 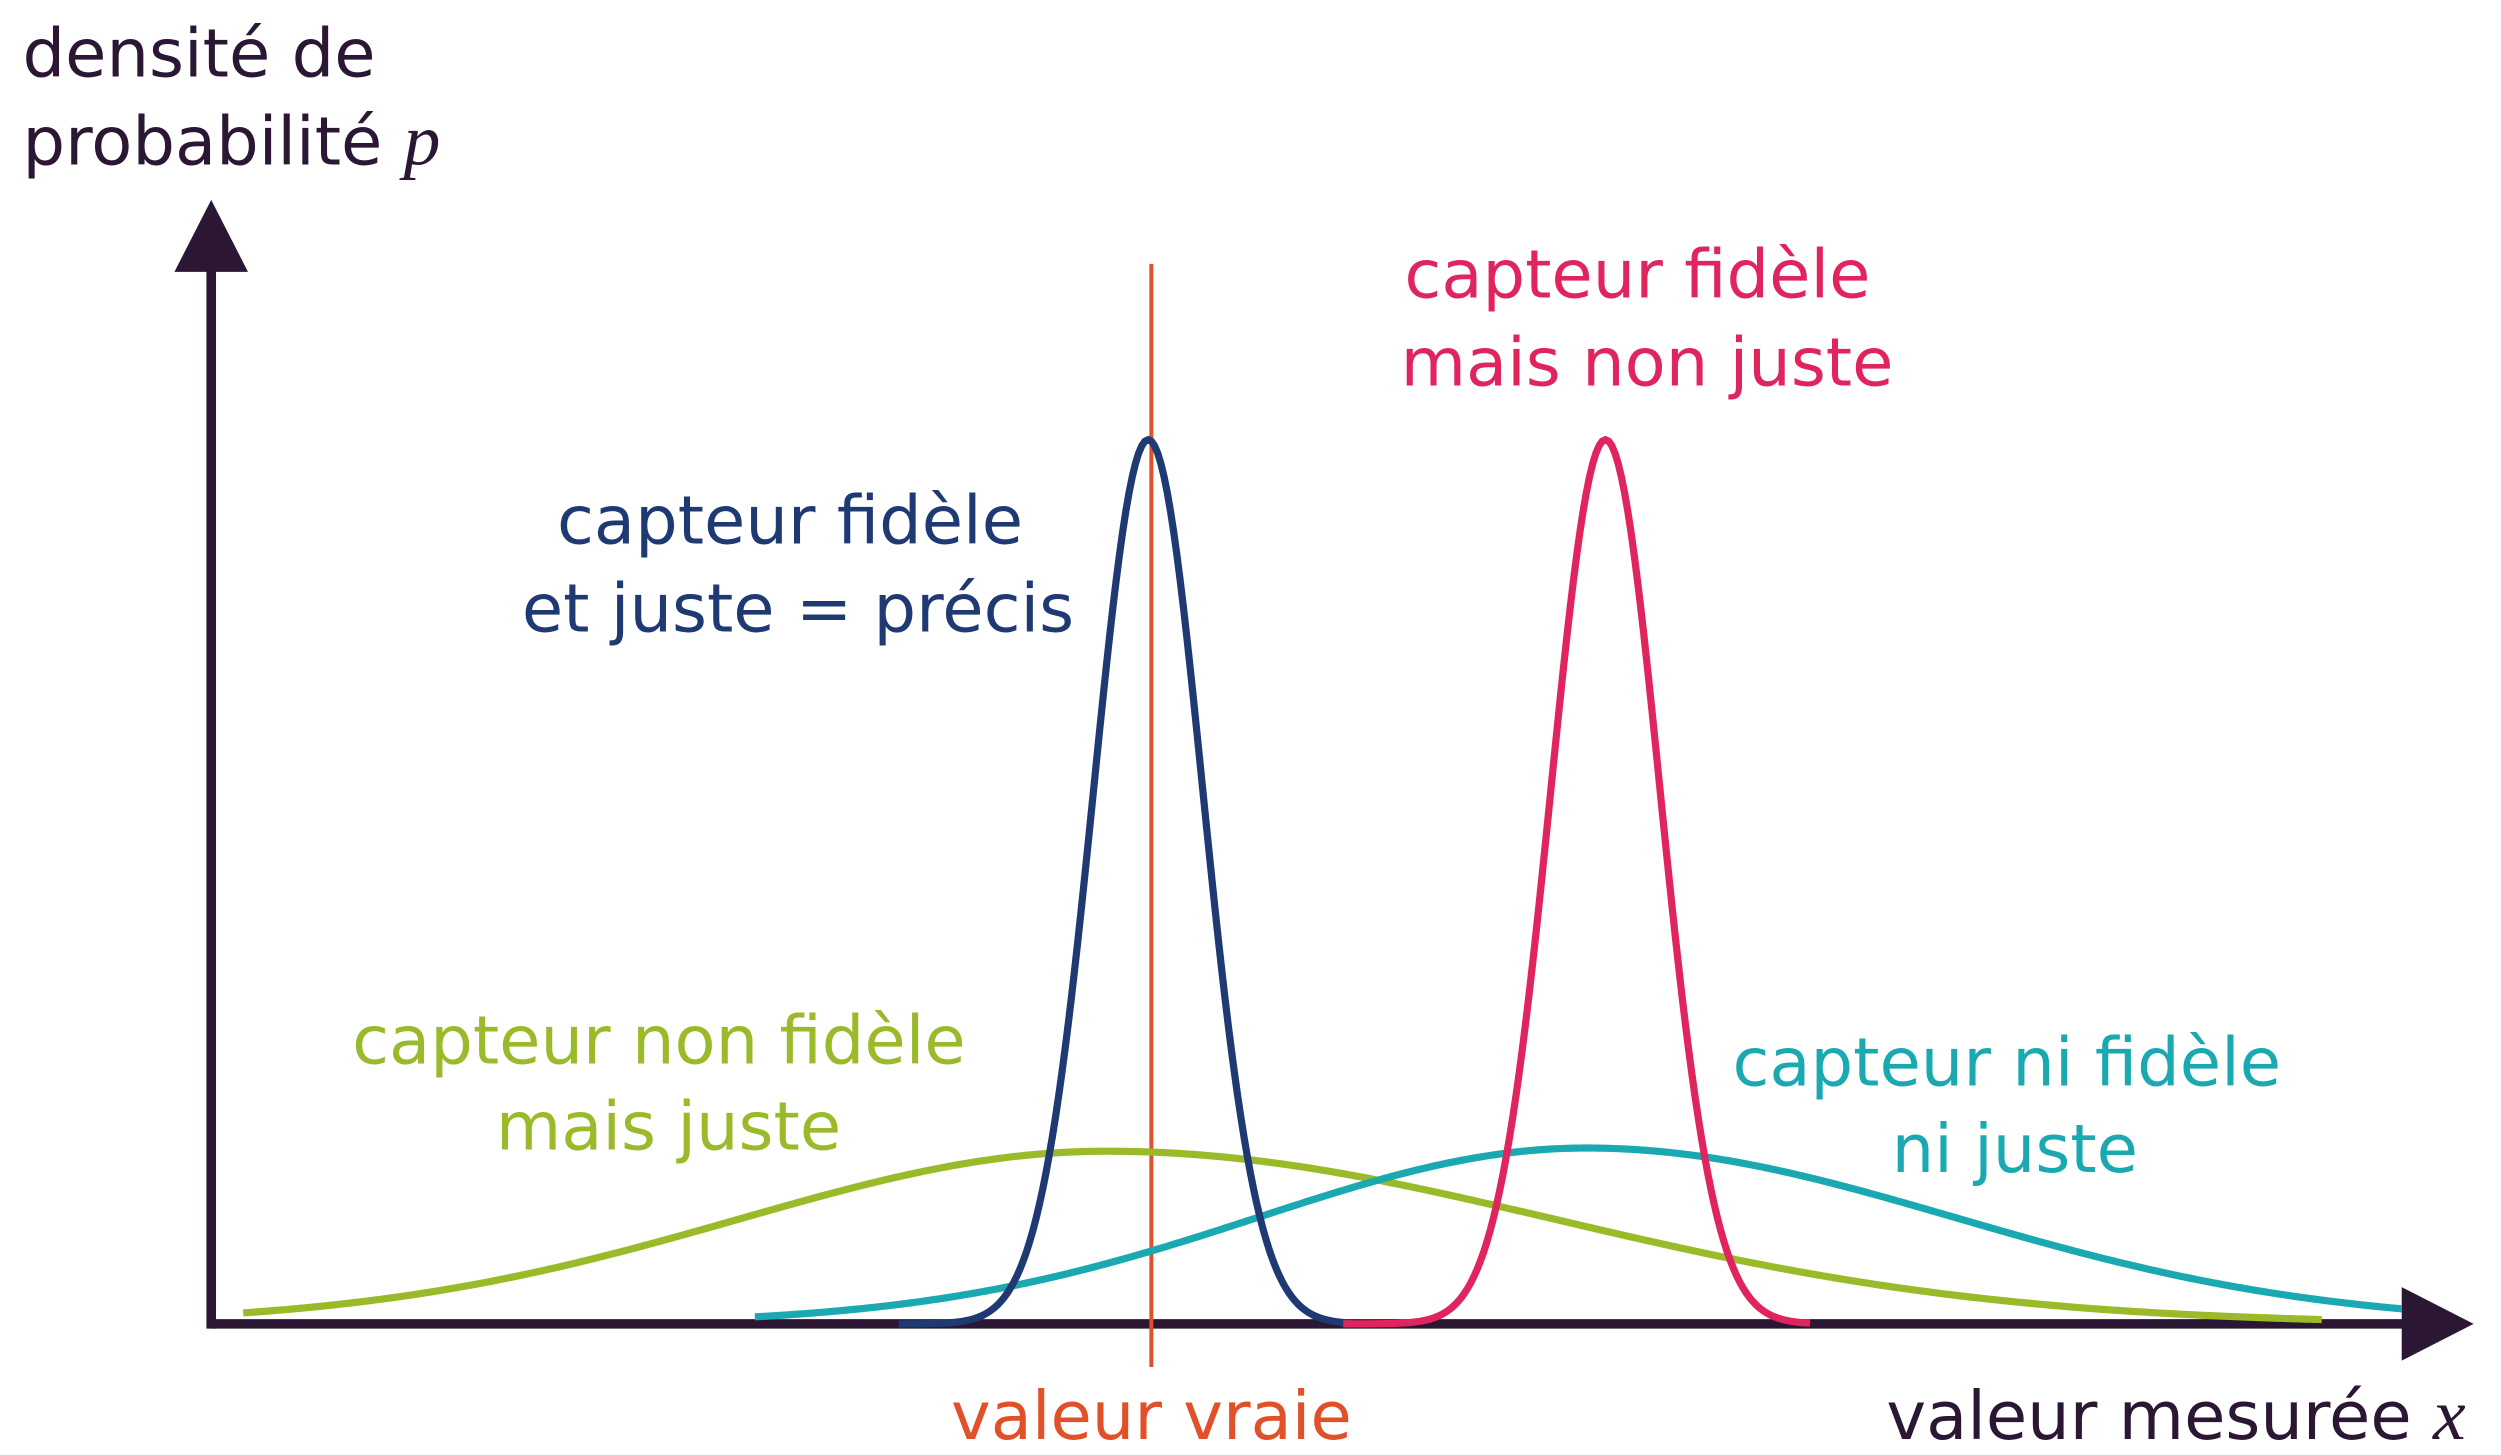 I want to click on true-value-label: valeur vraie, so click(x=1151, y=1416).